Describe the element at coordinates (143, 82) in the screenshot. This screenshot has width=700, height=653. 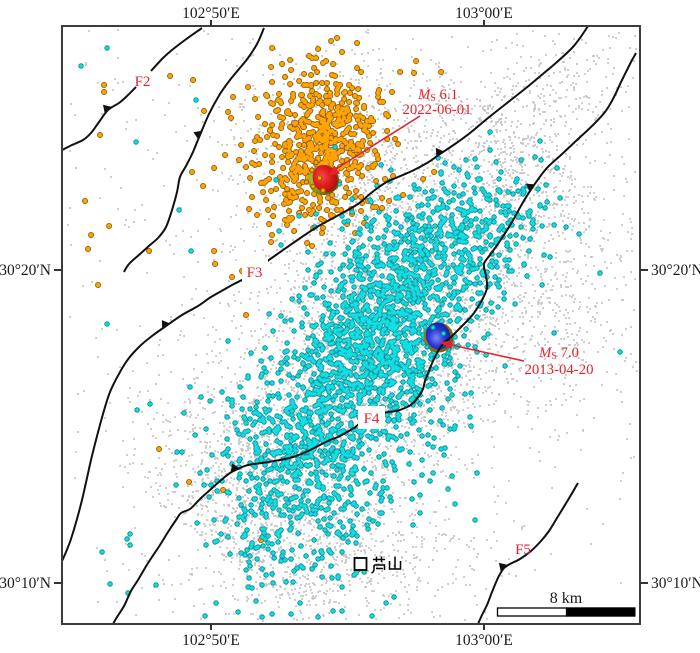
I see `svg-text: F2` at that location.